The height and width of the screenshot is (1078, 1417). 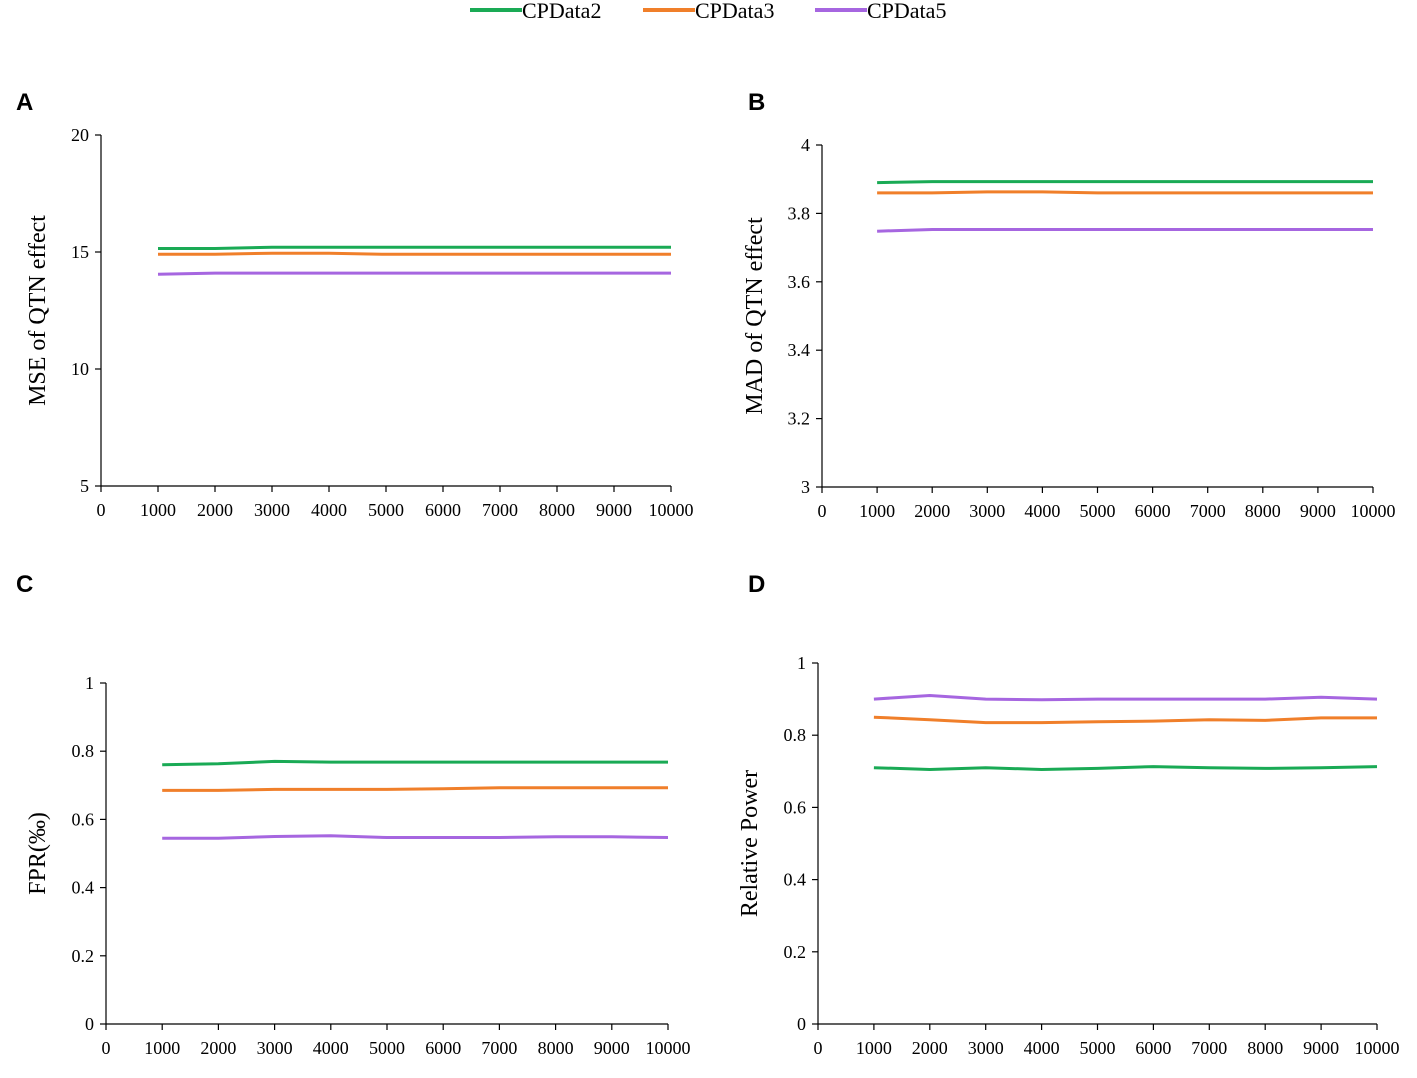 I want to click on legend-item-cpdata2: CPData2, so click(x=535, y=11).